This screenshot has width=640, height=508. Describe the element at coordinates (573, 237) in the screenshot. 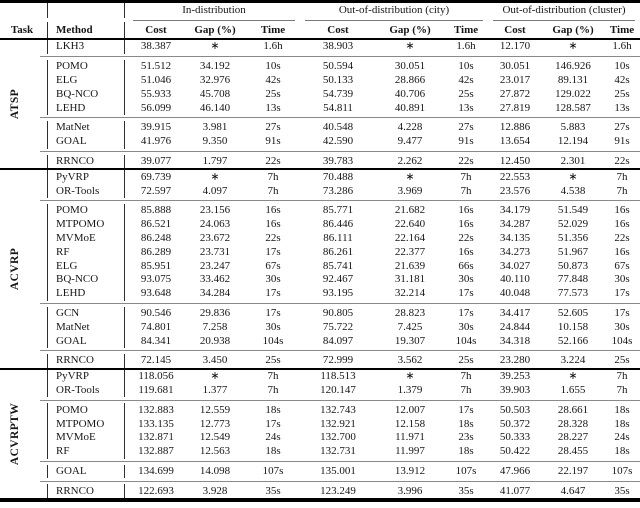

I see `gap-cell: 51.356` at that location.